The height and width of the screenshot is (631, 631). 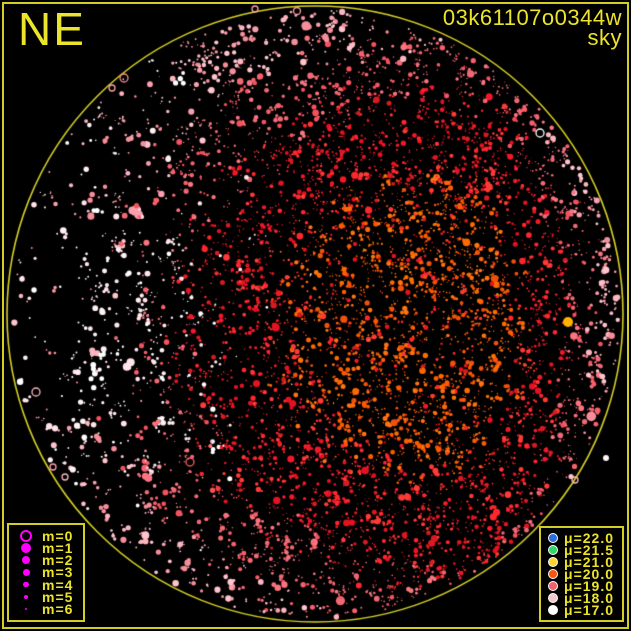 I want to click on mu21_5-dot-icon, so click(x=553, y=550).